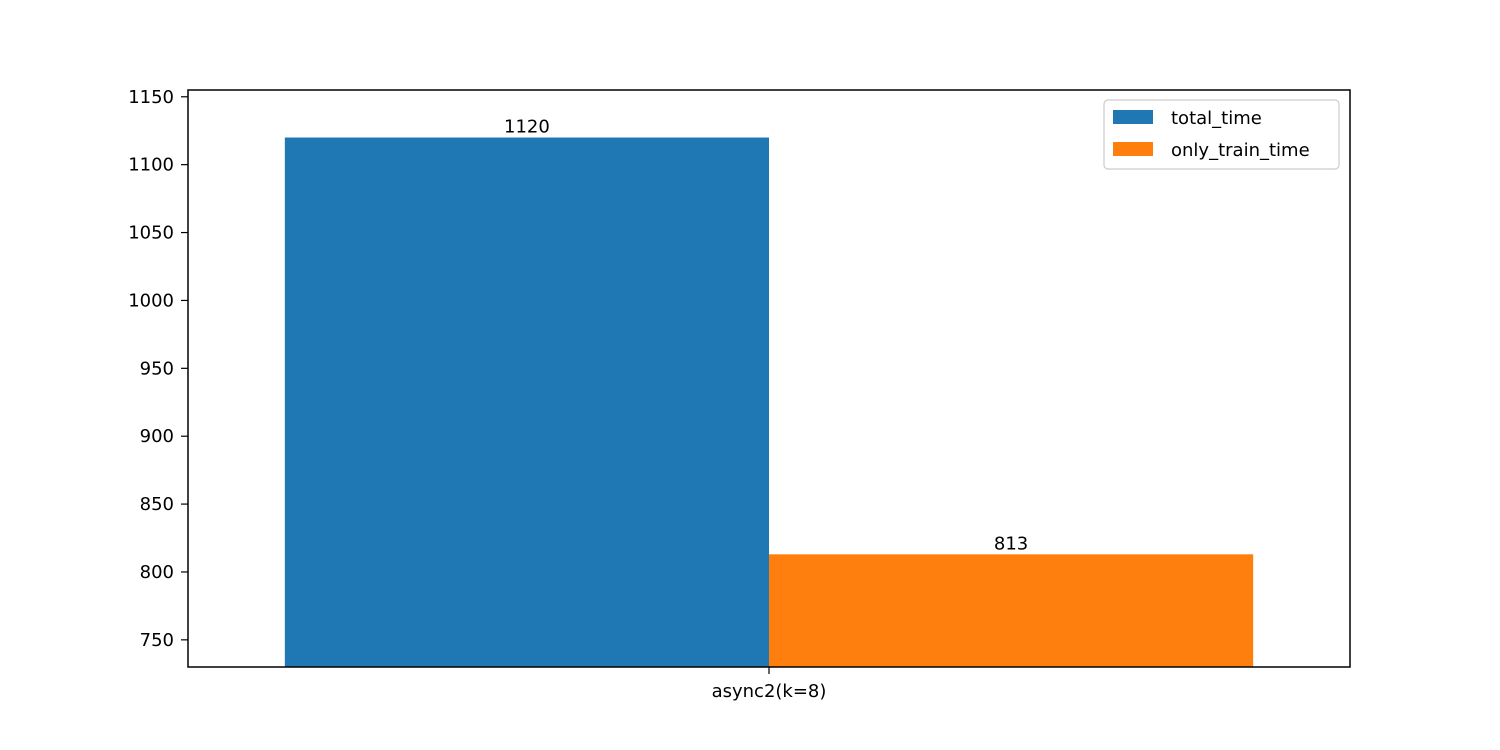 The image size is (1500, 750). What do you see at coordinates (157, 572) in the screenshot?
I see `y-tick-label: 800` at bounding box center [157, 572].